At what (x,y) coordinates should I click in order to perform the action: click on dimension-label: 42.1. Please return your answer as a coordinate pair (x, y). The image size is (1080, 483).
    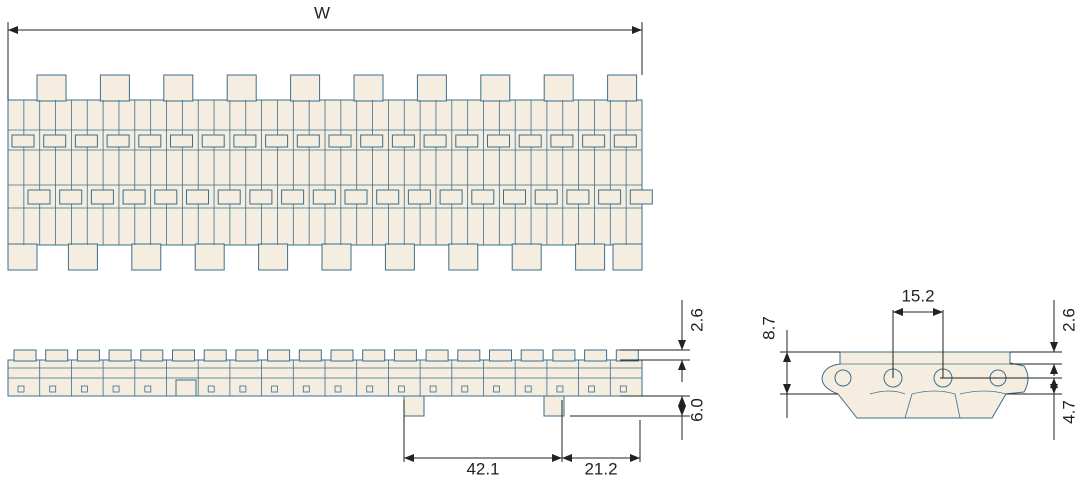
    Looking at the image, I should click on (482, 468).